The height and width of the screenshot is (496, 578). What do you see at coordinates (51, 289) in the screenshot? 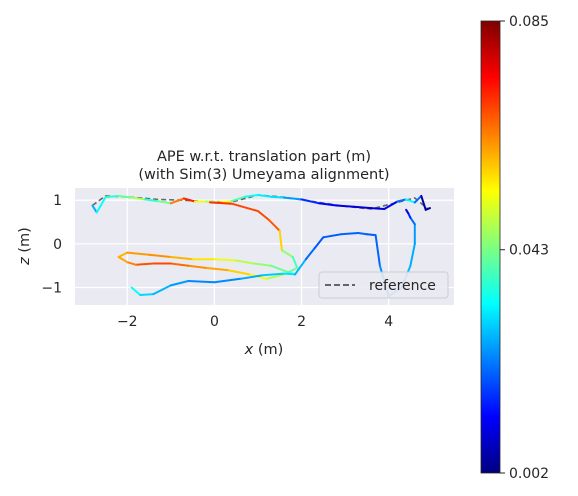
I see `y-tick-label: −1` at bounding box center [51, 289].